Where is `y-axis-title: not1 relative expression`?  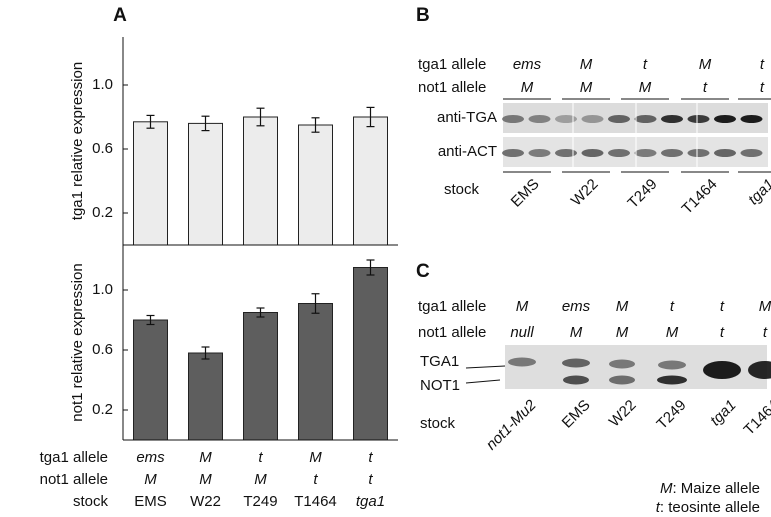
y-axis-title: not1 relative expression is located at coordinates (77, 342).